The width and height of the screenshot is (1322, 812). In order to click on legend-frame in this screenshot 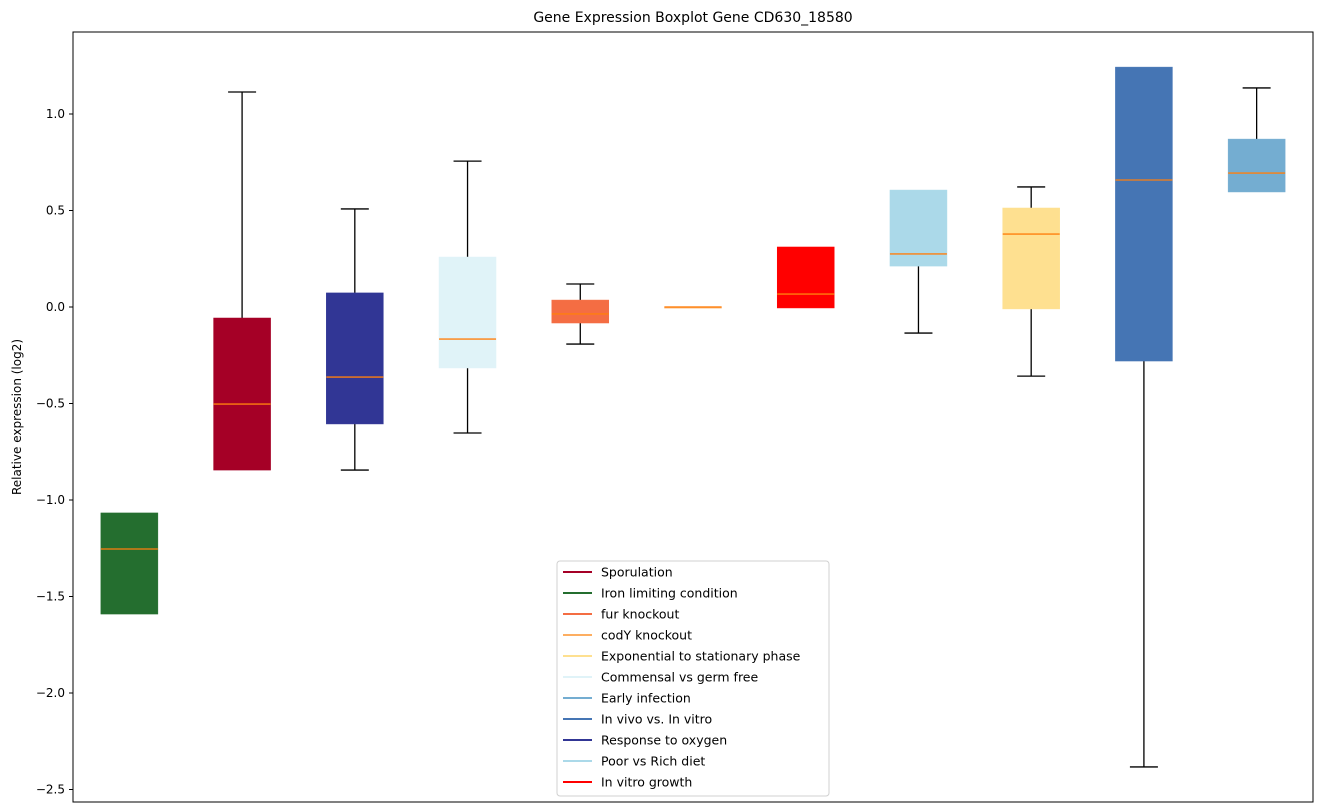, I will do `click(693, 678)`.